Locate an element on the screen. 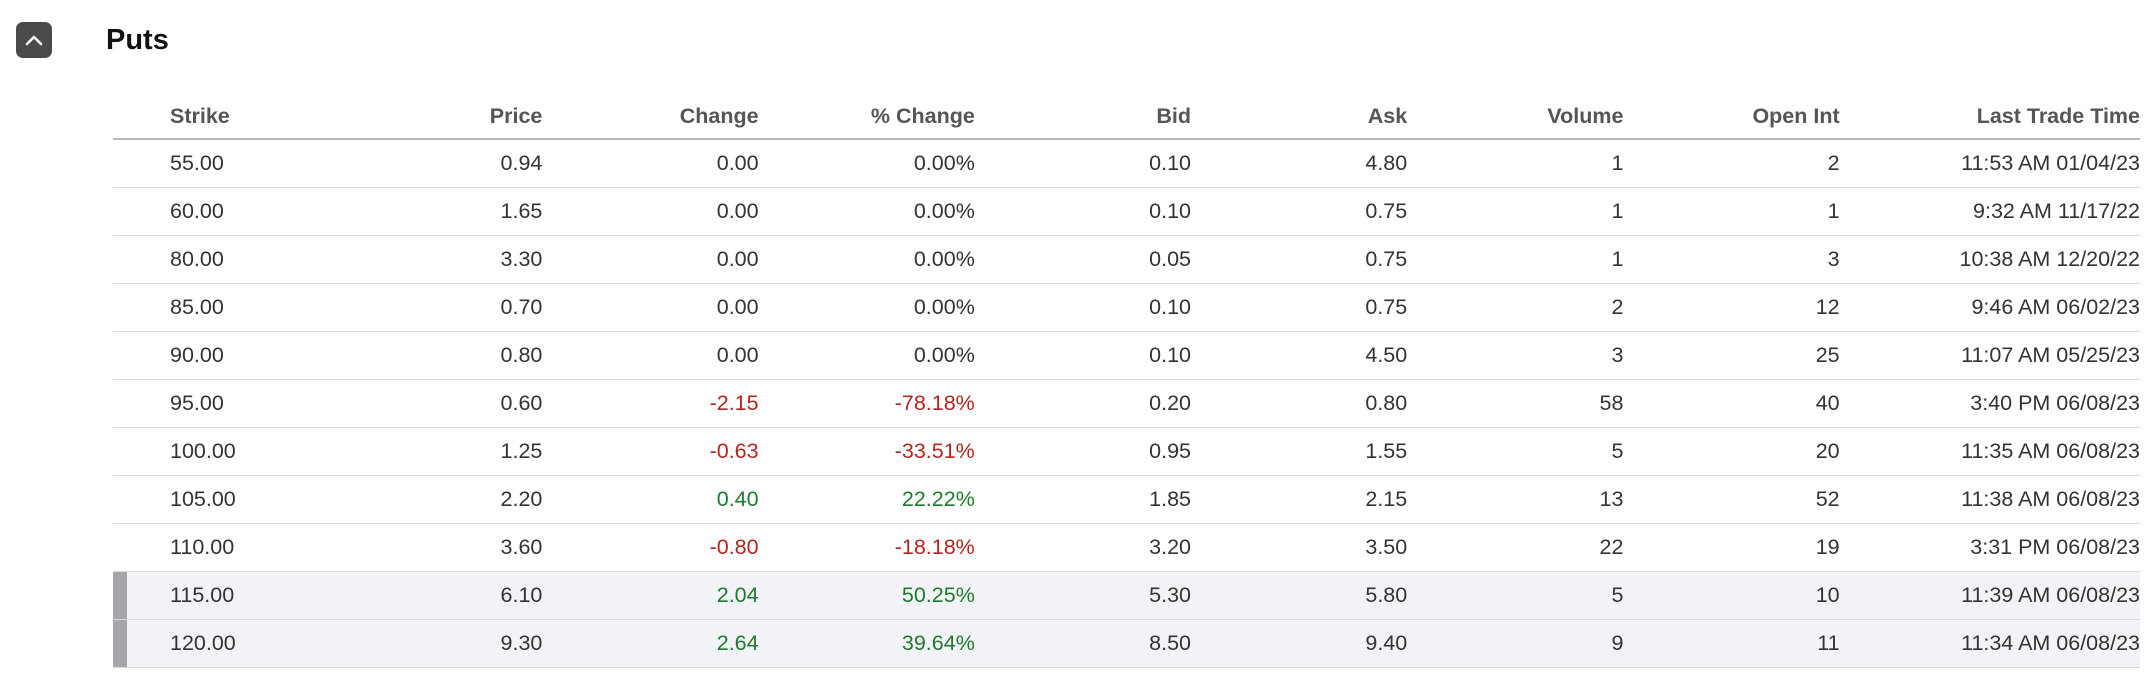 This screenshot has height=684, width=2156. section-title: Puts is located at coordinates (137, 40).